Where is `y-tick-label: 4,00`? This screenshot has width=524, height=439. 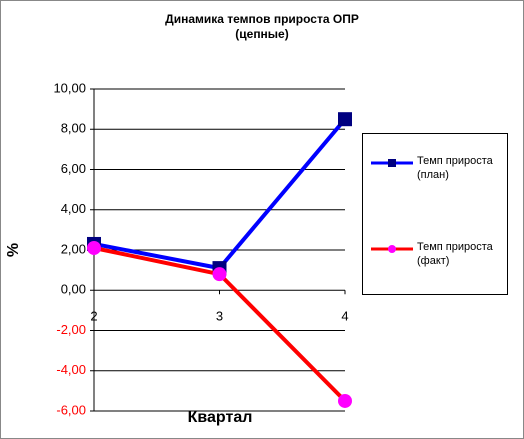
y-tick-label: 4,00 is located at coordinates (73, 208).